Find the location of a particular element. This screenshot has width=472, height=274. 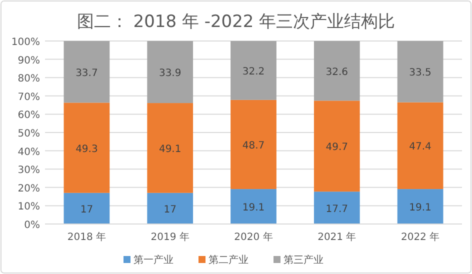

legend-label: 第三产业 is located at coordinates (304, 260).